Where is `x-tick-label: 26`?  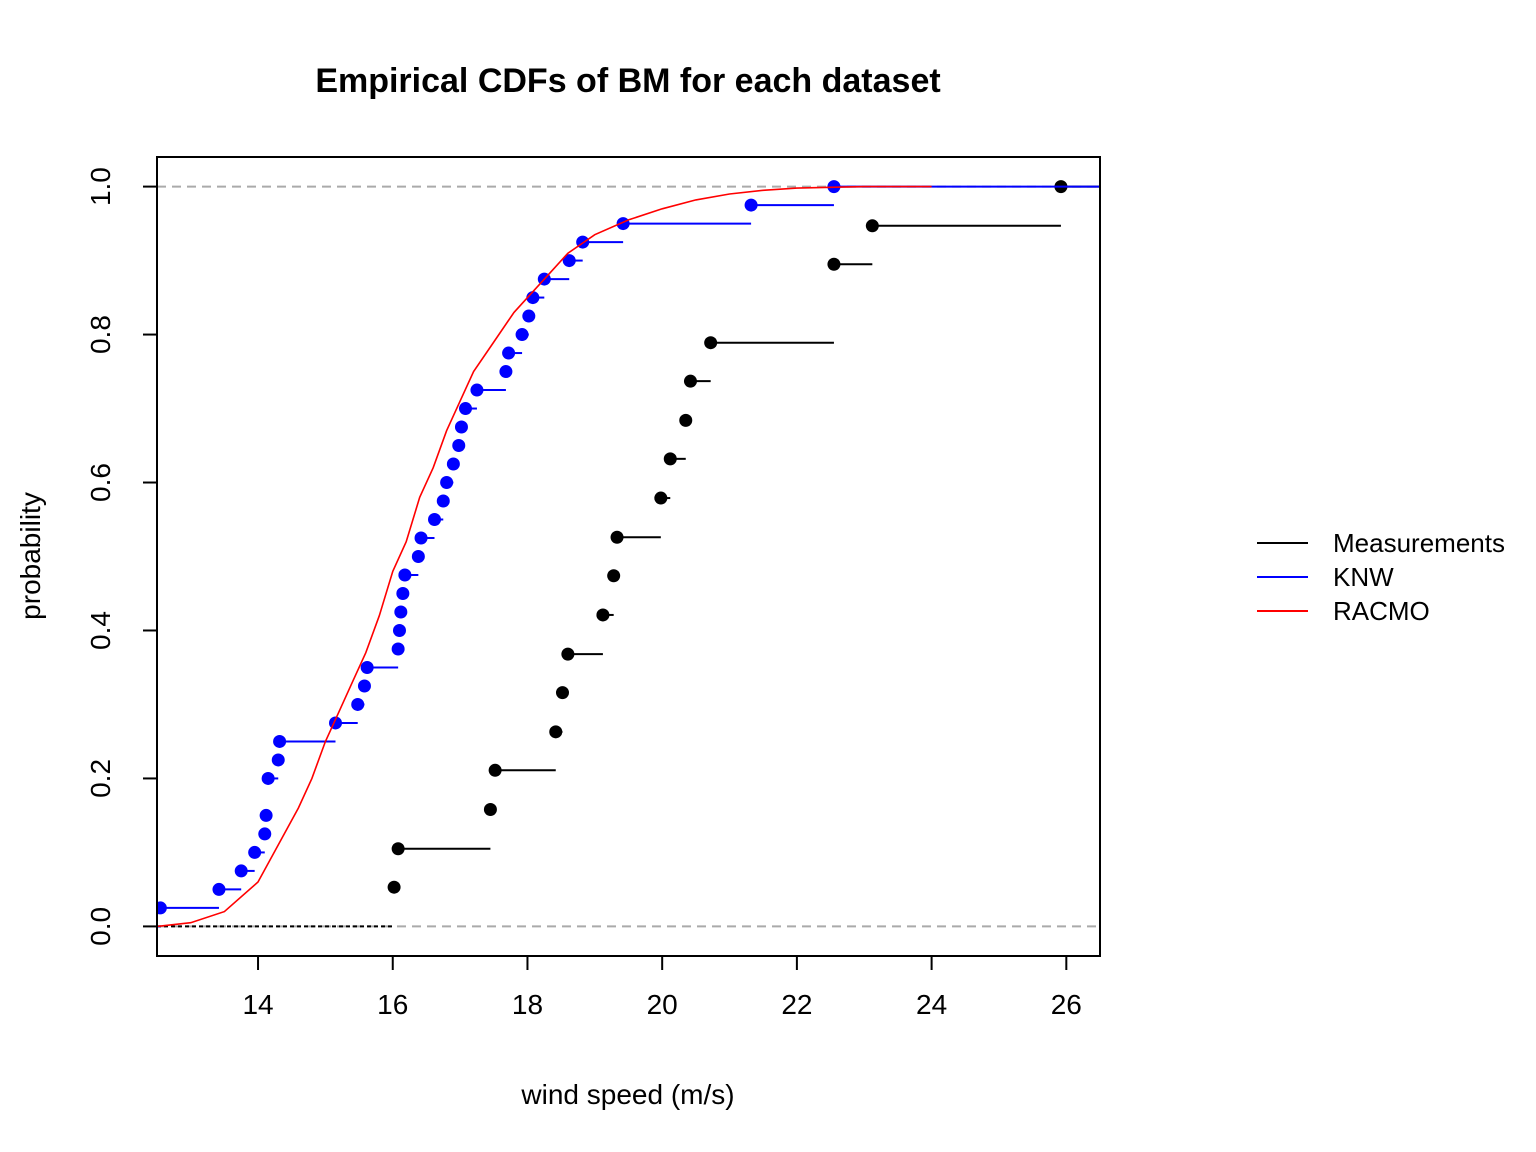
x-tick-label: 26 is located at coordinates (1066, 1004).